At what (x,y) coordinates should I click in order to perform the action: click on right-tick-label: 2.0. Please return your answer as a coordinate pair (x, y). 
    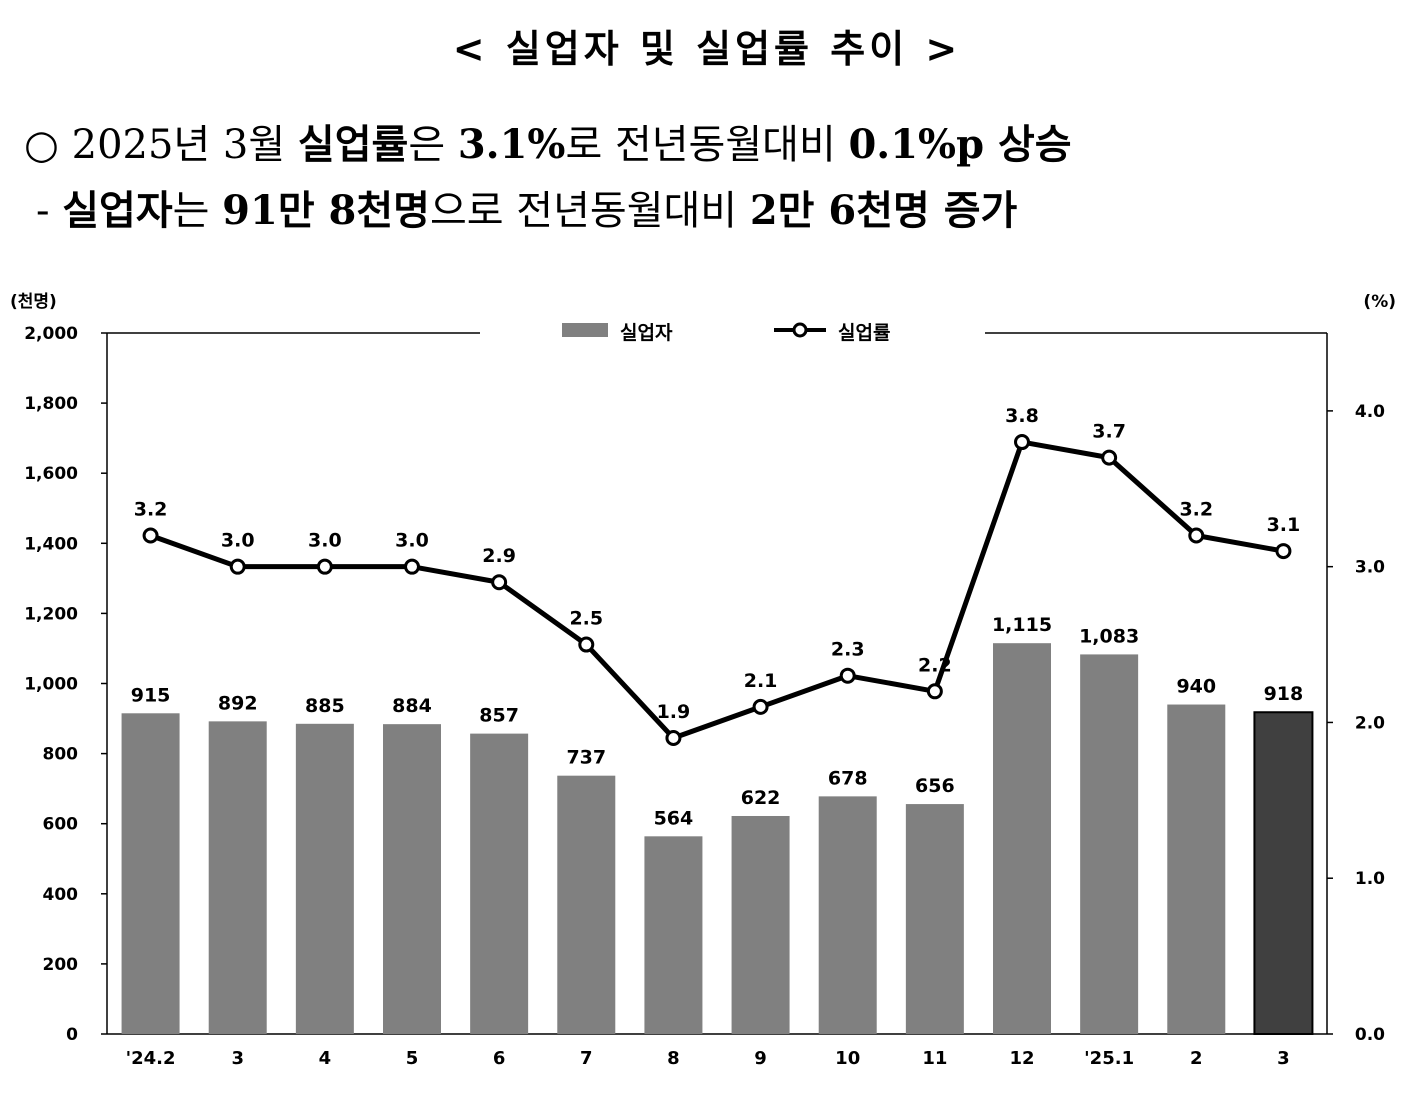
    Looking at the image, I should click on (1370, 723).